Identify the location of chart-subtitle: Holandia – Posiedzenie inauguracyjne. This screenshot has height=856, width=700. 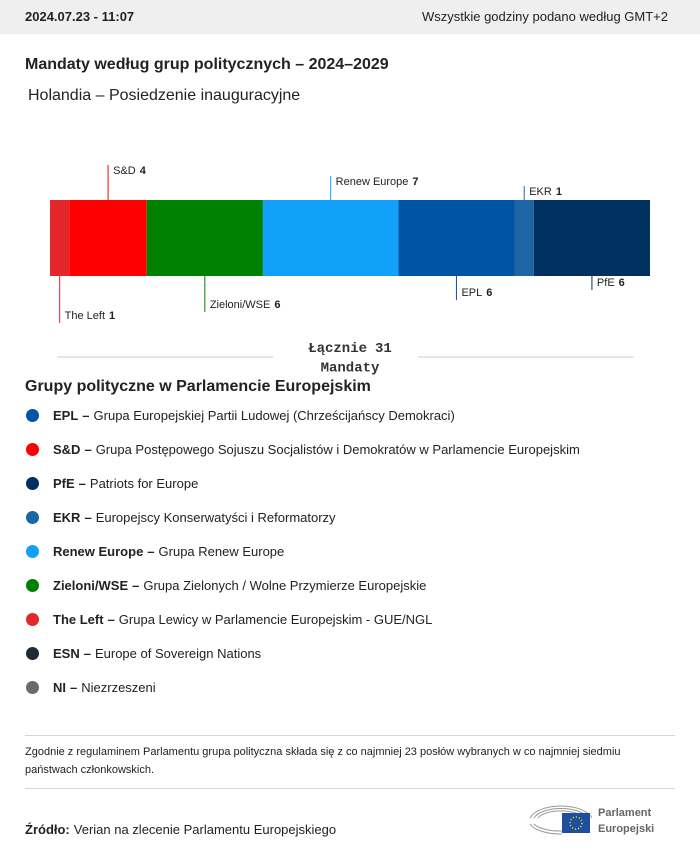
(164, 95).